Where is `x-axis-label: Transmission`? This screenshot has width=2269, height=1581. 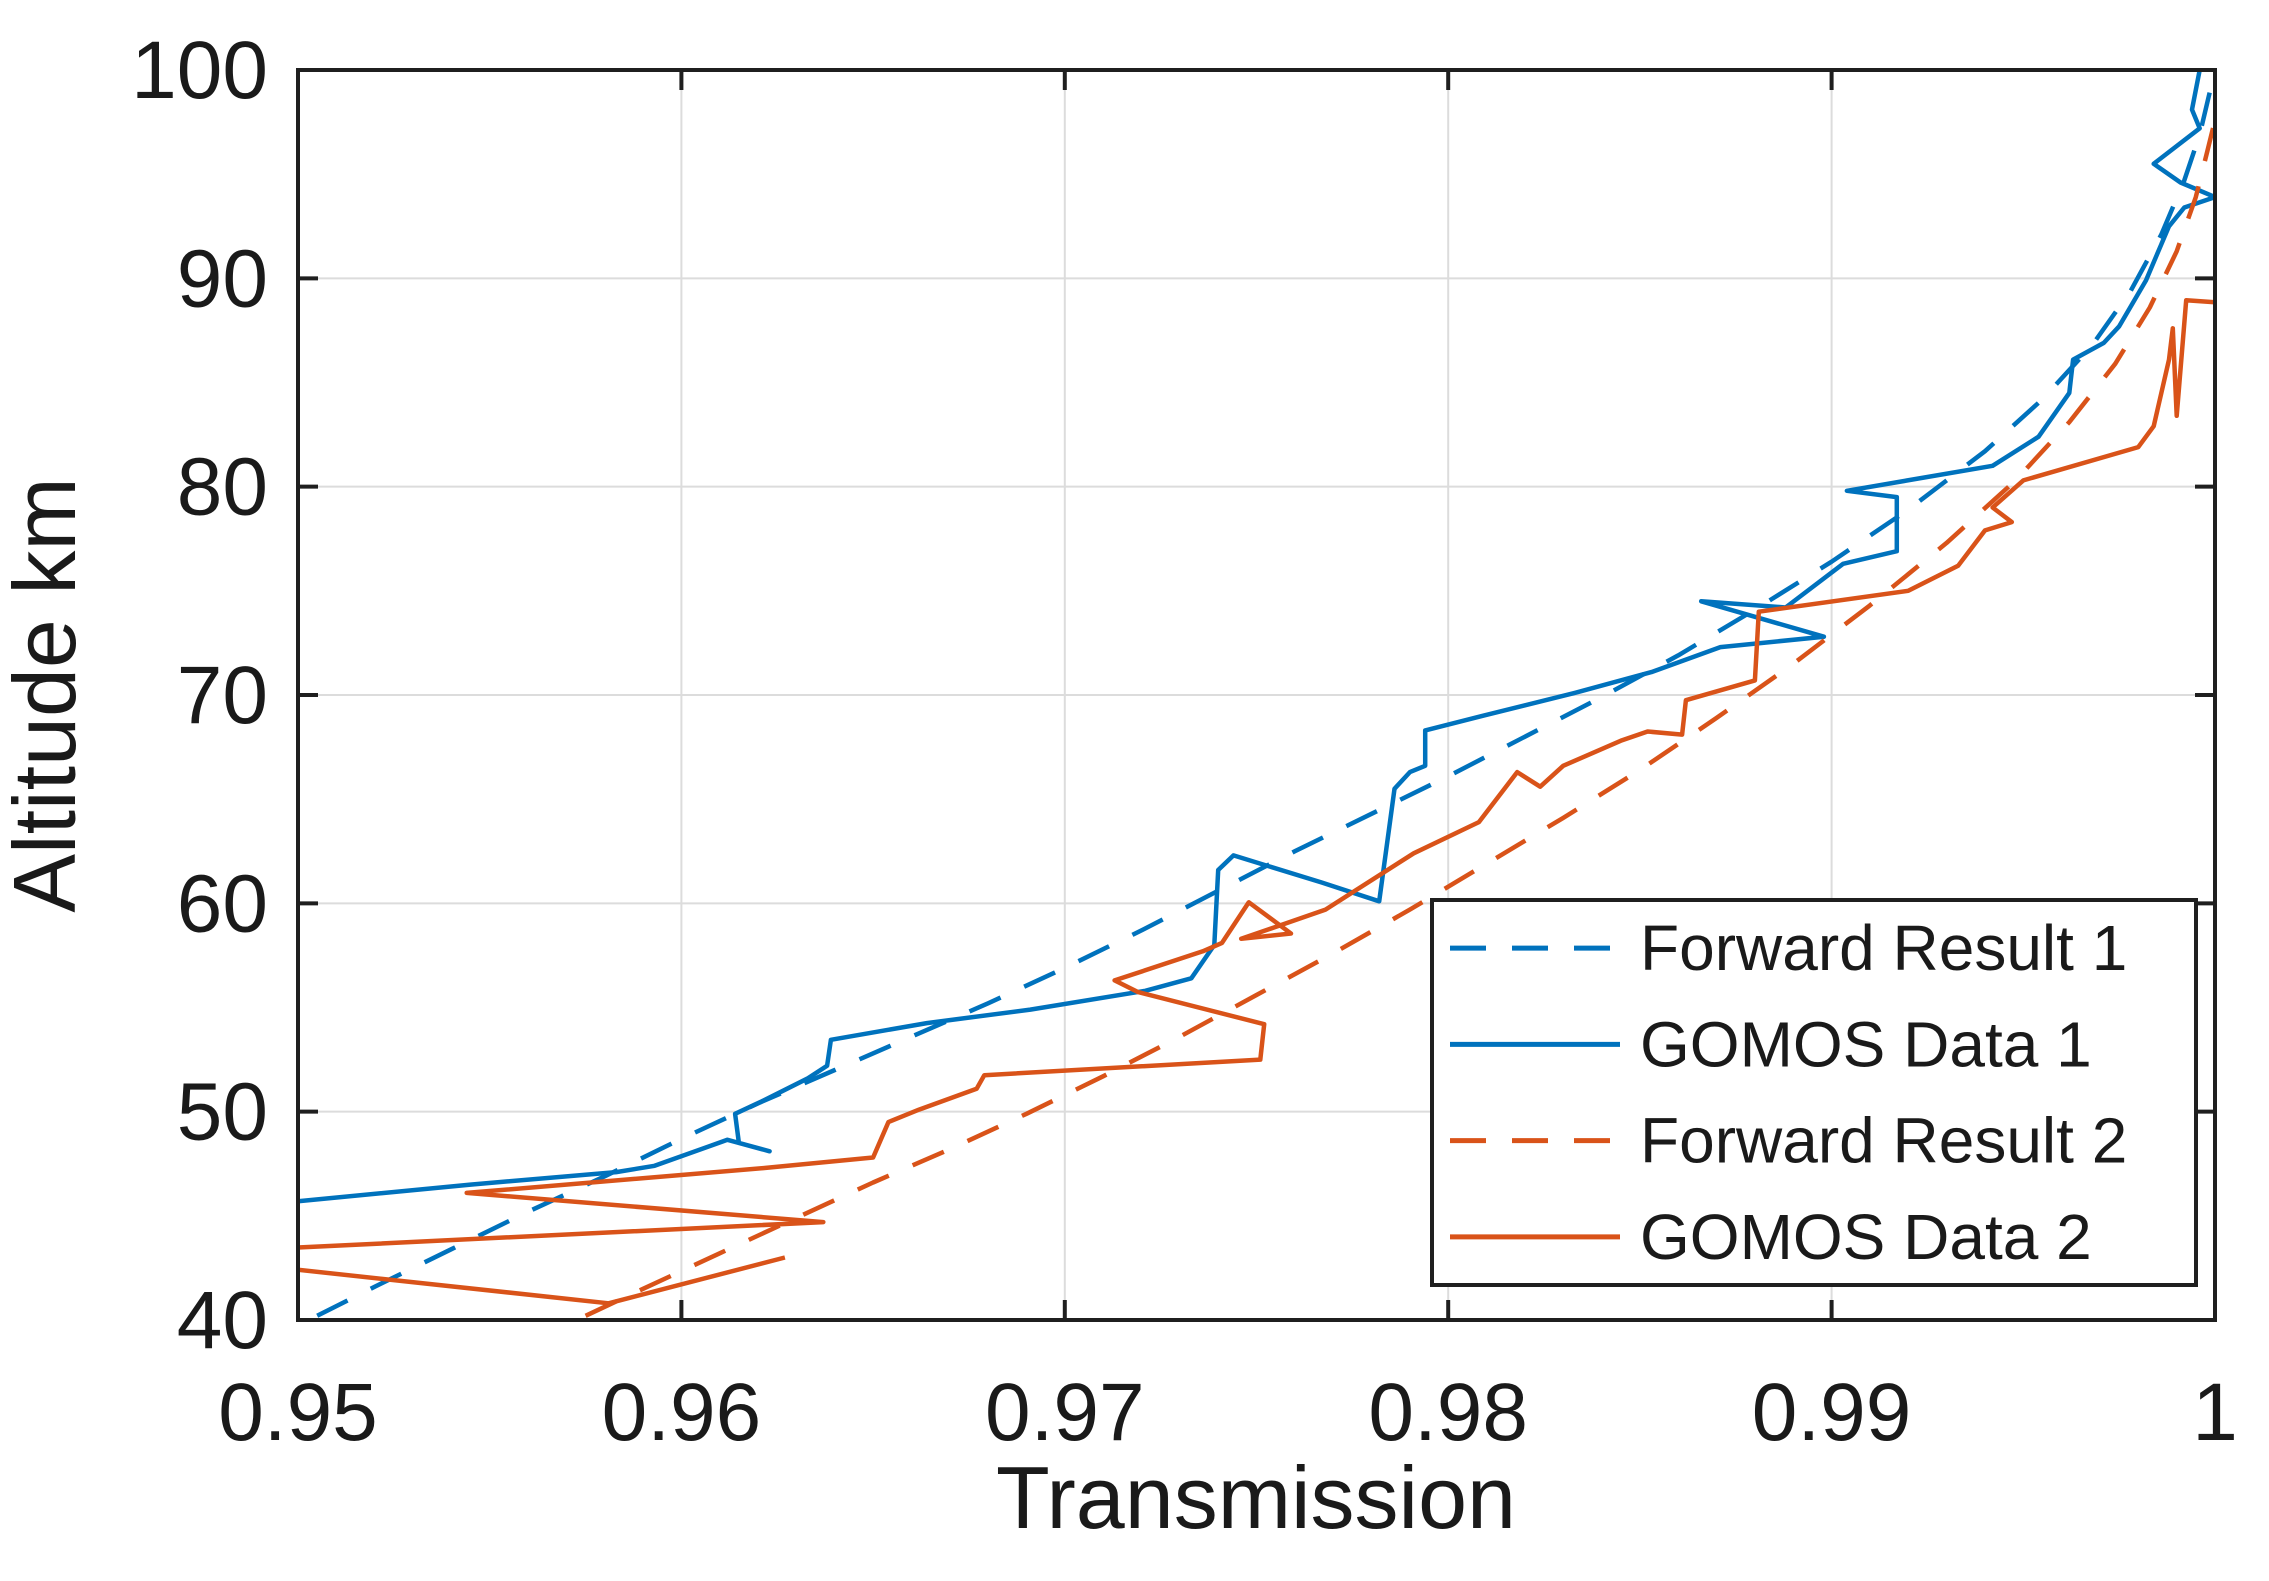 x-axis-label: Transmission is located at coordinates (1256, 1497).